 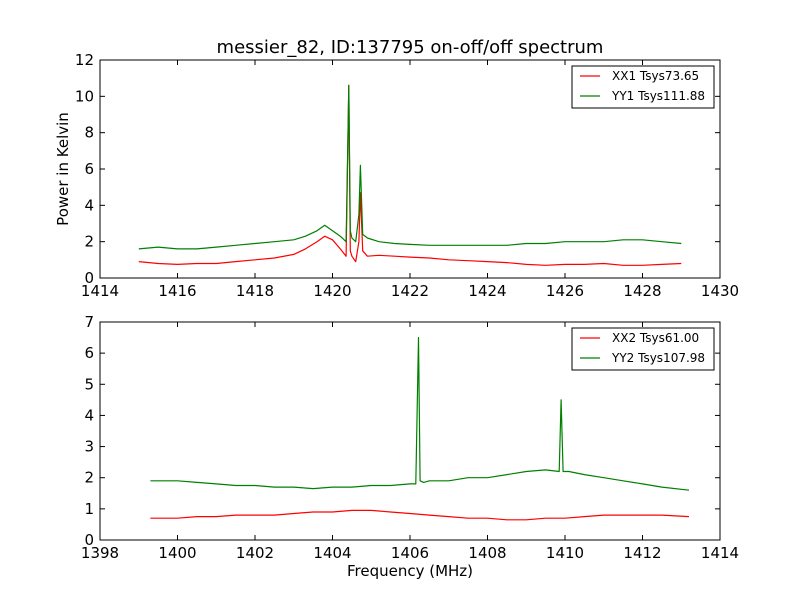 I want to click on top-legend-label-xx1: XX1 Tsys73.65, so click(x=655, y=76).